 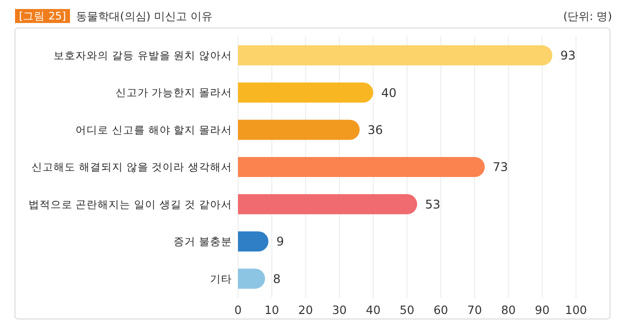 I want to click on x-tick-label: 30, so click(x=339, y=310).